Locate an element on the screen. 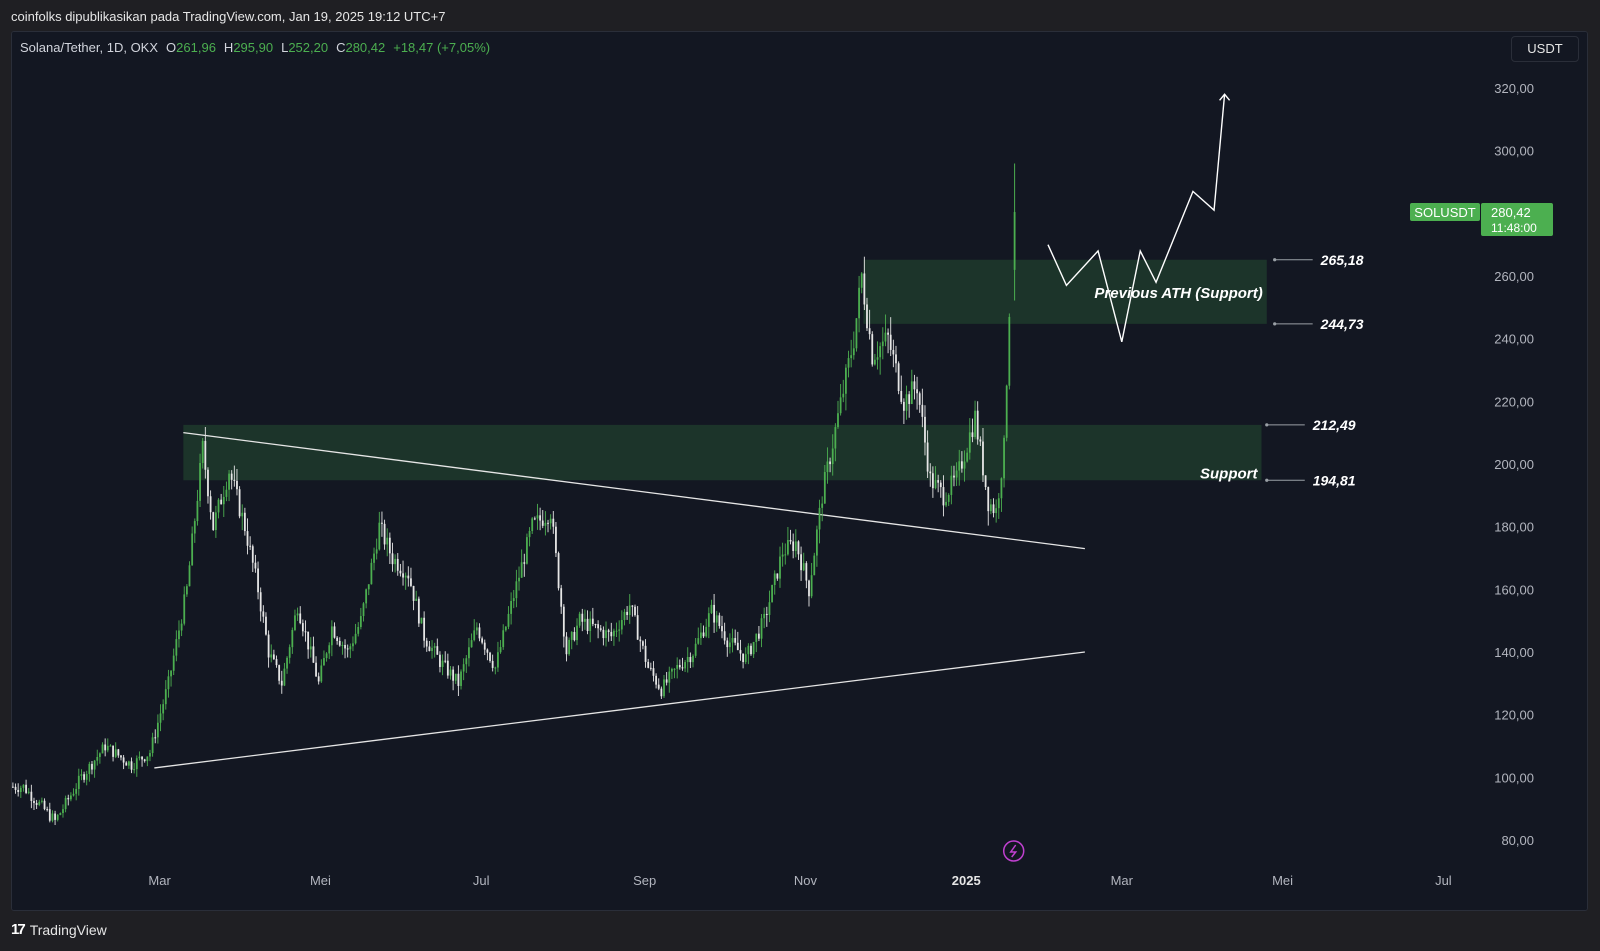  projection-path is located at coordinates (1136, 218).